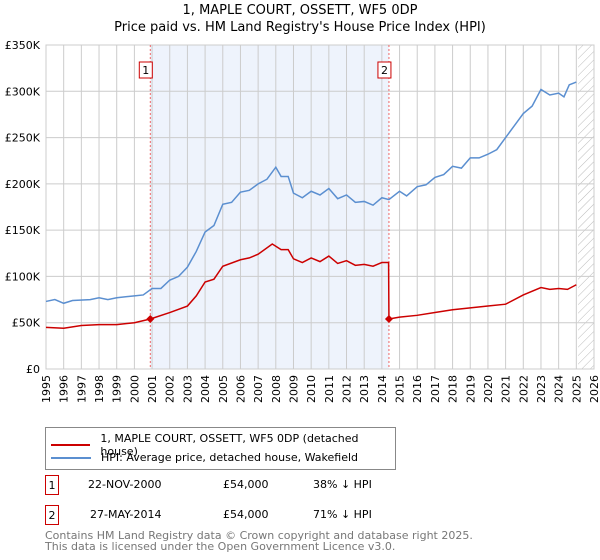  I want to click on x-tick-label: 2006, so click(240, 389).